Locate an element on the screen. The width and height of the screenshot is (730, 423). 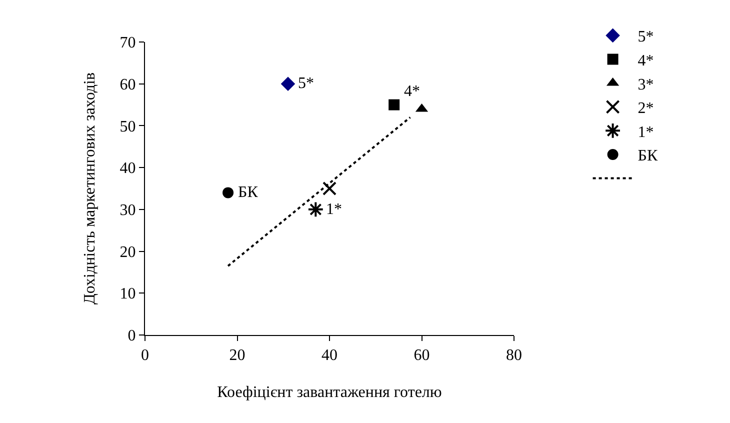
legend-label: 1* is located at coordinates (646, 132).